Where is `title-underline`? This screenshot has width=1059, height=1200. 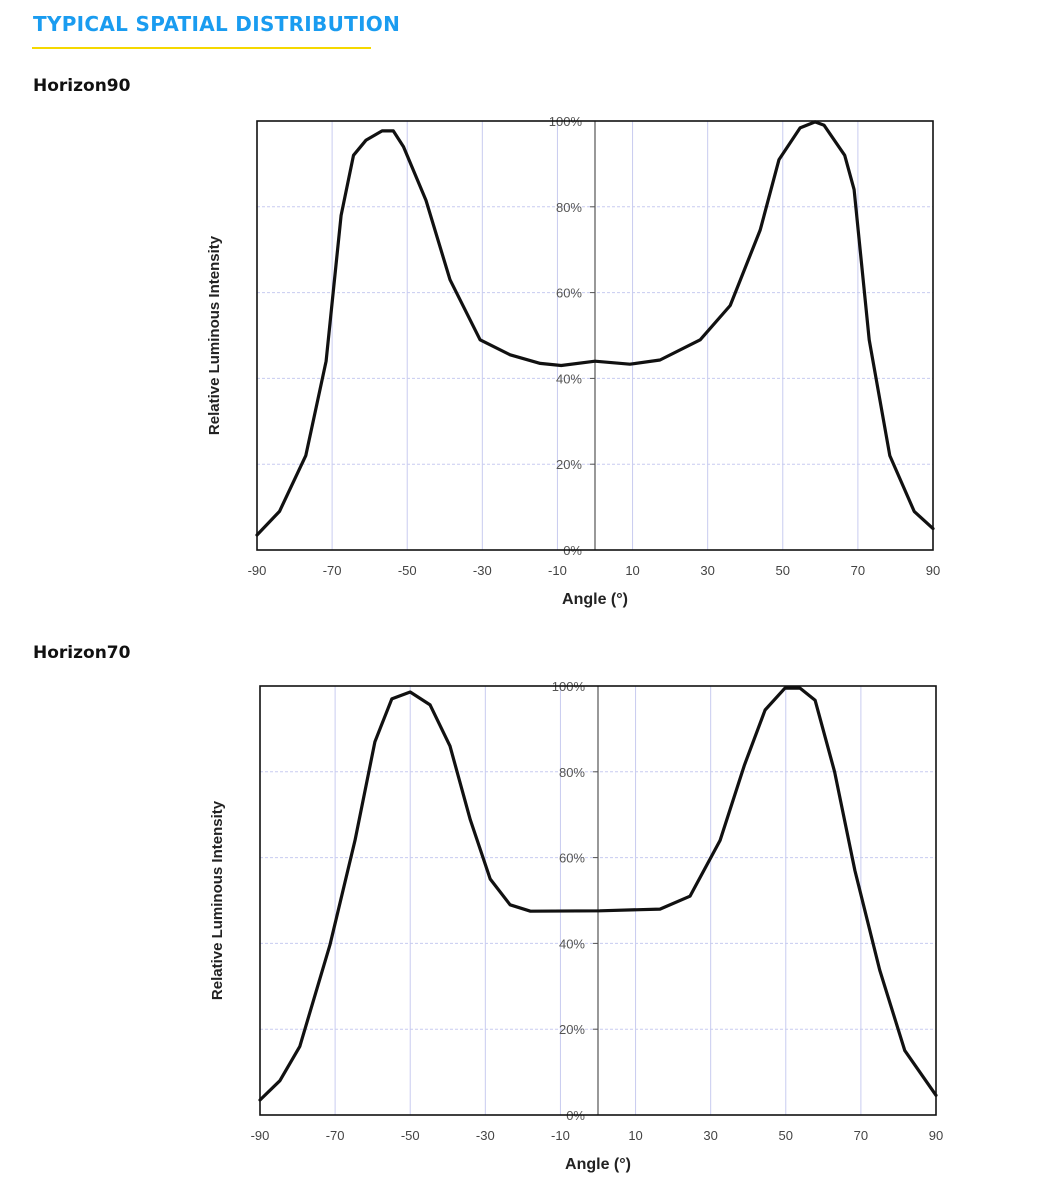
title-underline is located at coordinates (201, 48).